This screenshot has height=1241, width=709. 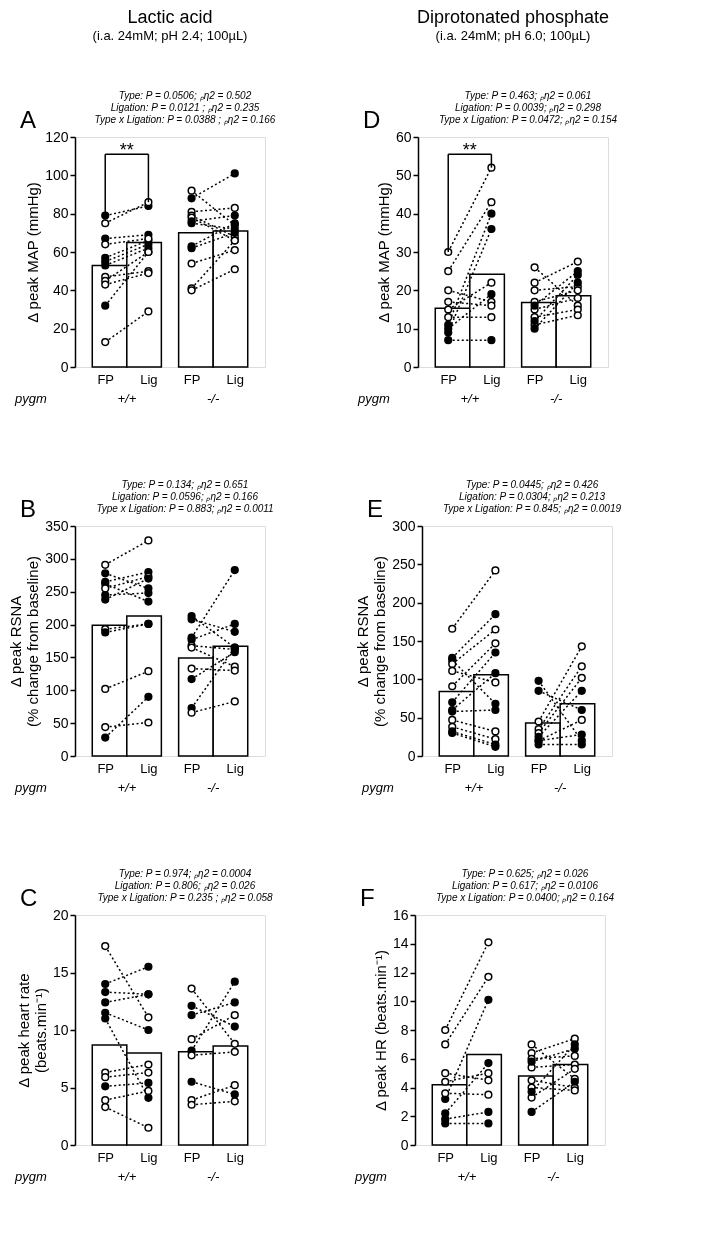 What do you see at coordinates (400, 972) in the screenshot?
I see `y-tick-label: 12` at bounding box center [400, 972].